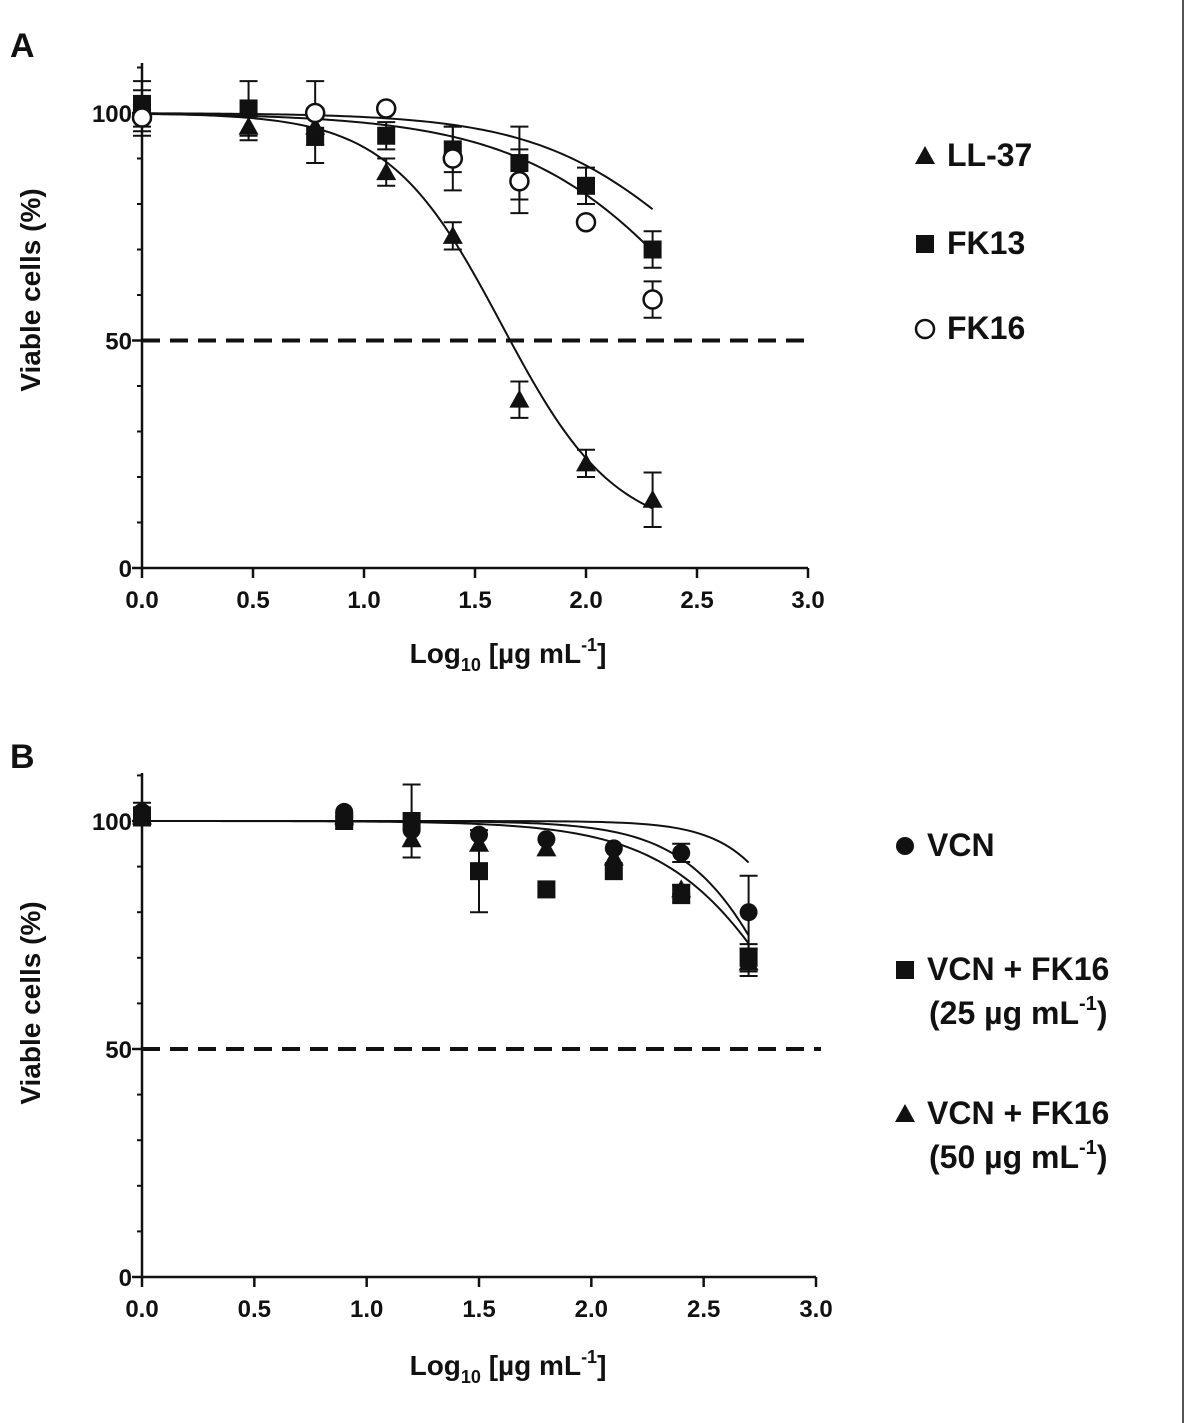 This screenshot has height=1423, width=1200. What do you see at coordinates (961, 845) in the screenshot?
I see `panel-b-series-vcn-legend-label: VCN` at bounding box center [961, 845].